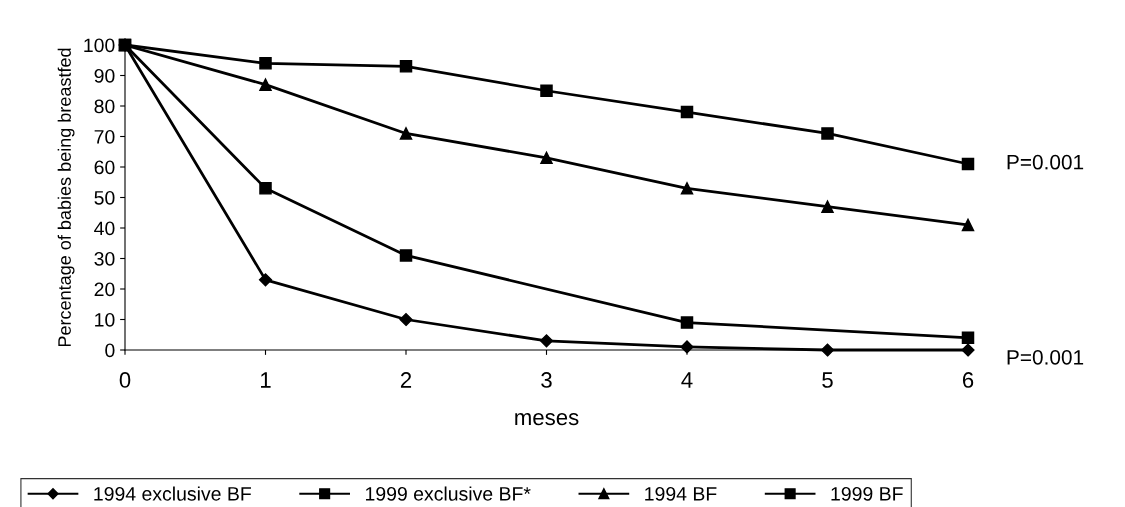  What do you see at coordinates (66, 197) in the screenshot?
I see `y-axis-title: Percentage of babies being breastfed` at bounding box center [66, 197].